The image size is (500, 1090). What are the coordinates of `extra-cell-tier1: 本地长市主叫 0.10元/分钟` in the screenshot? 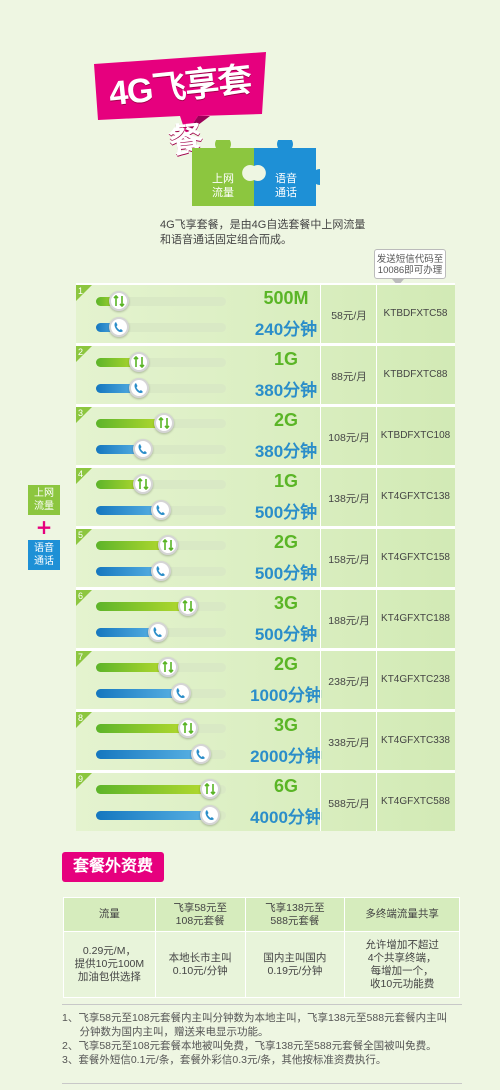 It's located at (200, 964).